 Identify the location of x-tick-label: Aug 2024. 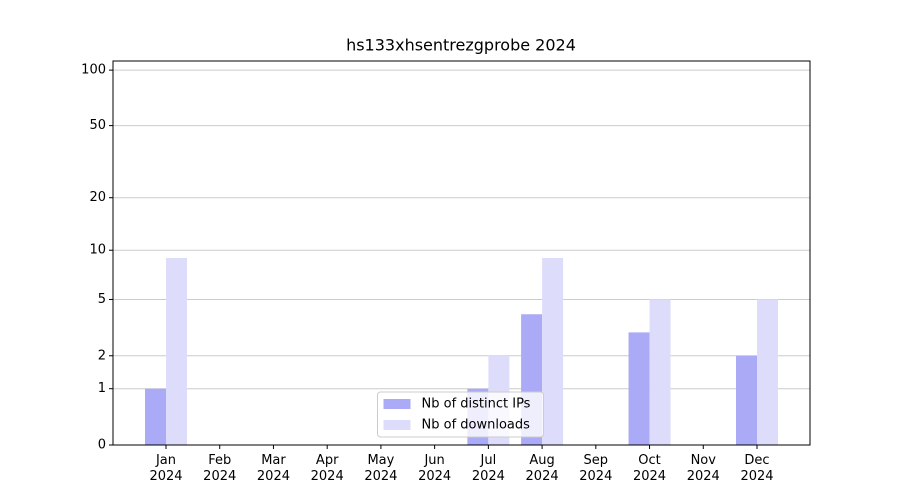
(542, 468).